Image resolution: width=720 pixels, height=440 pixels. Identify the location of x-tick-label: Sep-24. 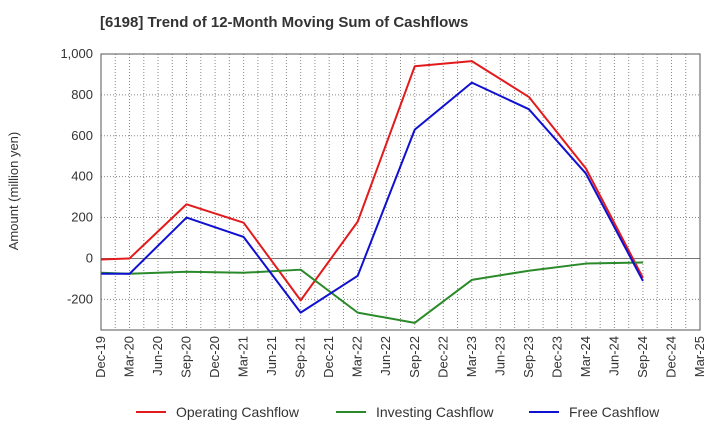
(642, 357).